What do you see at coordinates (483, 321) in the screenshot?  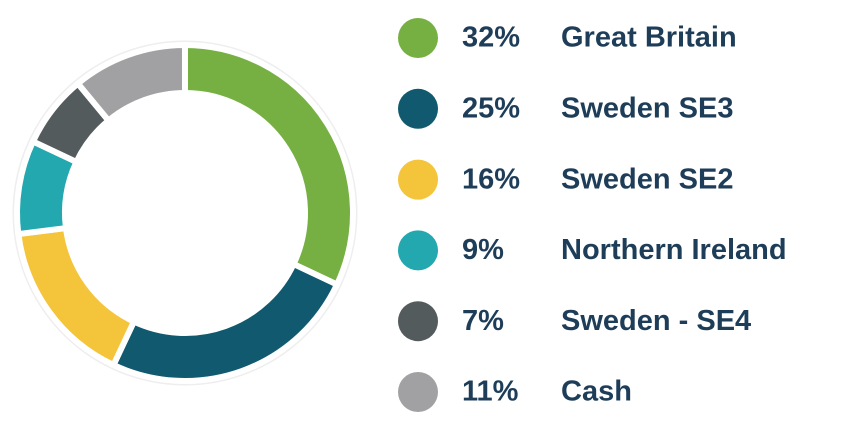 I see `value-label: 7%` at bounding box center [483, 321].